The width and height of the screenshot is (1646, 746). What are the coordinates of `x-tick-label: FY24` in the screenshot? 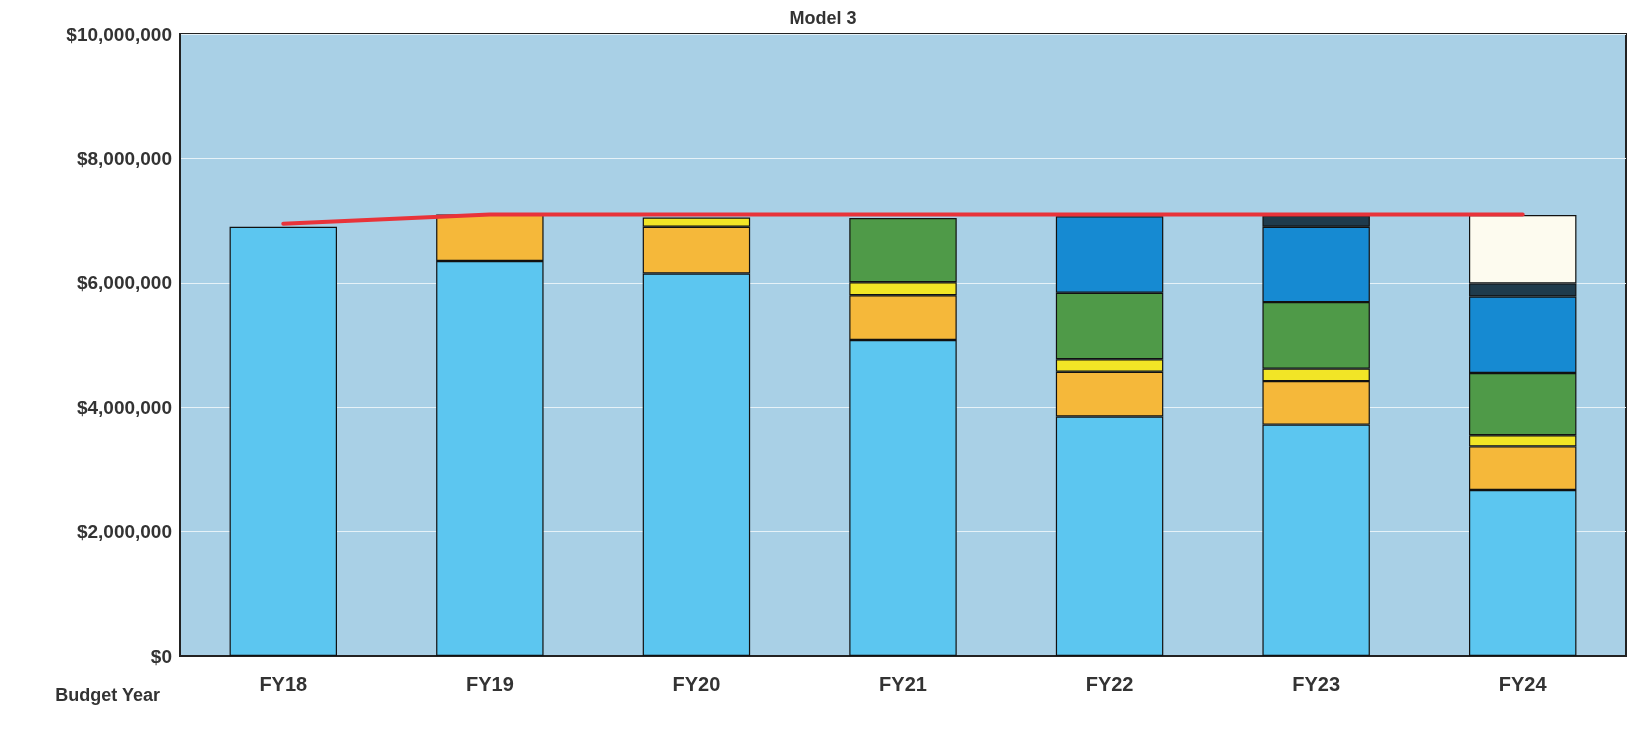 It's located at (1523, 684).